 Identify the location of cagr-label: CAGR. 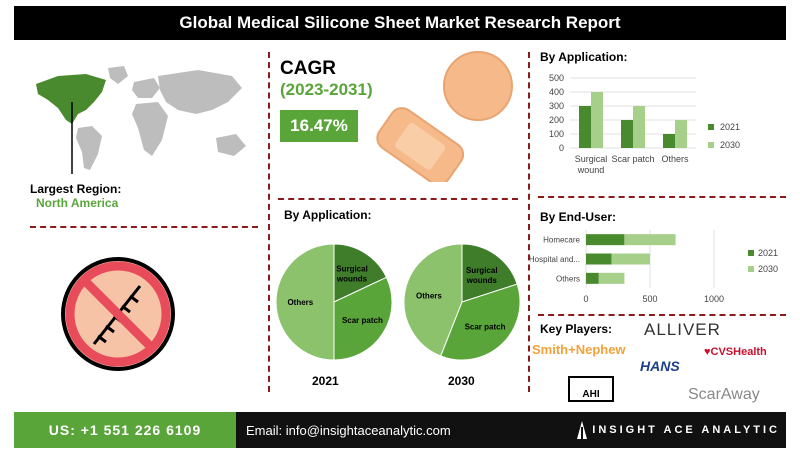
(308, 68).